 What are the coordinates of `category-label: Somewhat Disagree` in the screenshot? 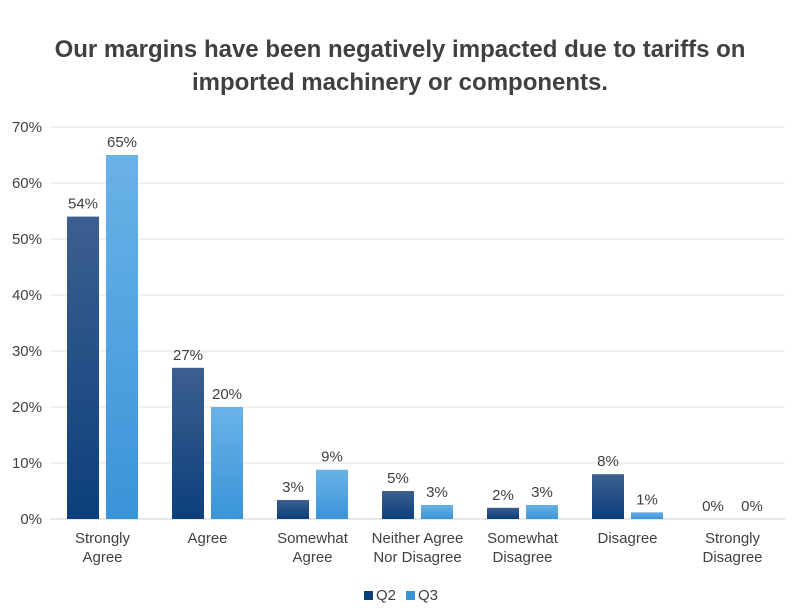 It's located at (523, 548).